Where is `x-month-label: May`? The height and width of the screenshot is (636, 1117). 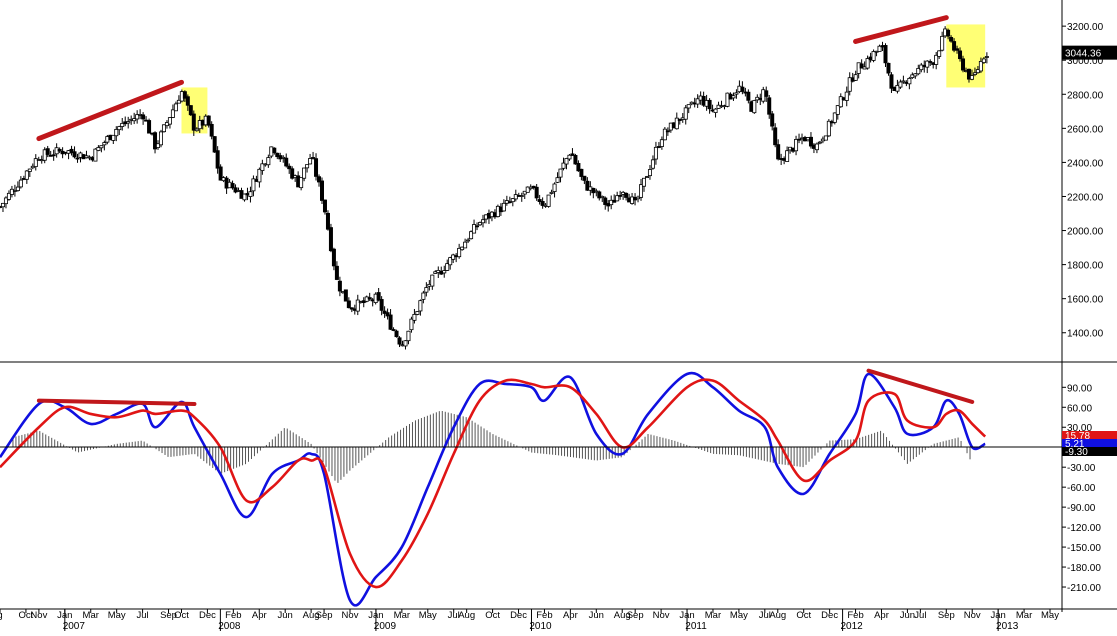 x-month-label: May is located at coordinates (117, 615).